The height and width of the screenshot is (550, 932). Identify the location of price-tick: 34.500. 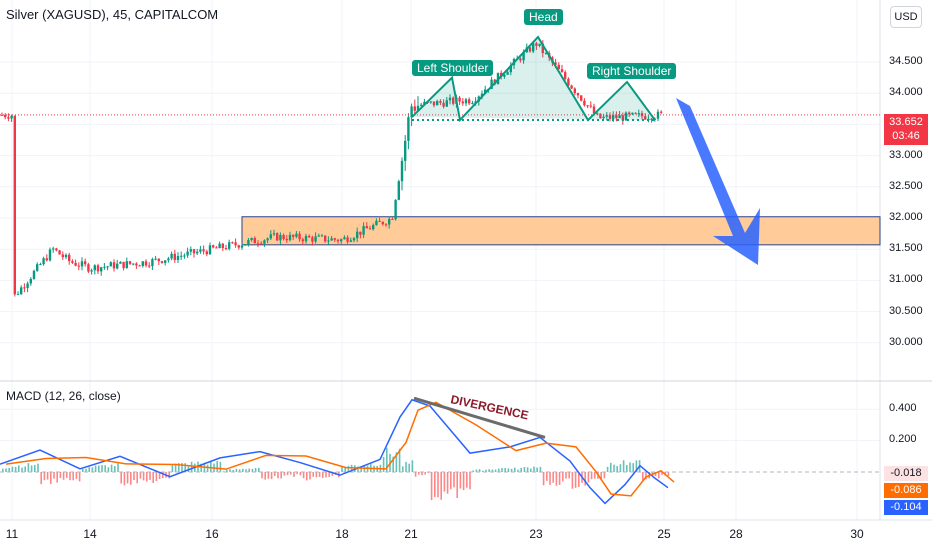
(906, 61).